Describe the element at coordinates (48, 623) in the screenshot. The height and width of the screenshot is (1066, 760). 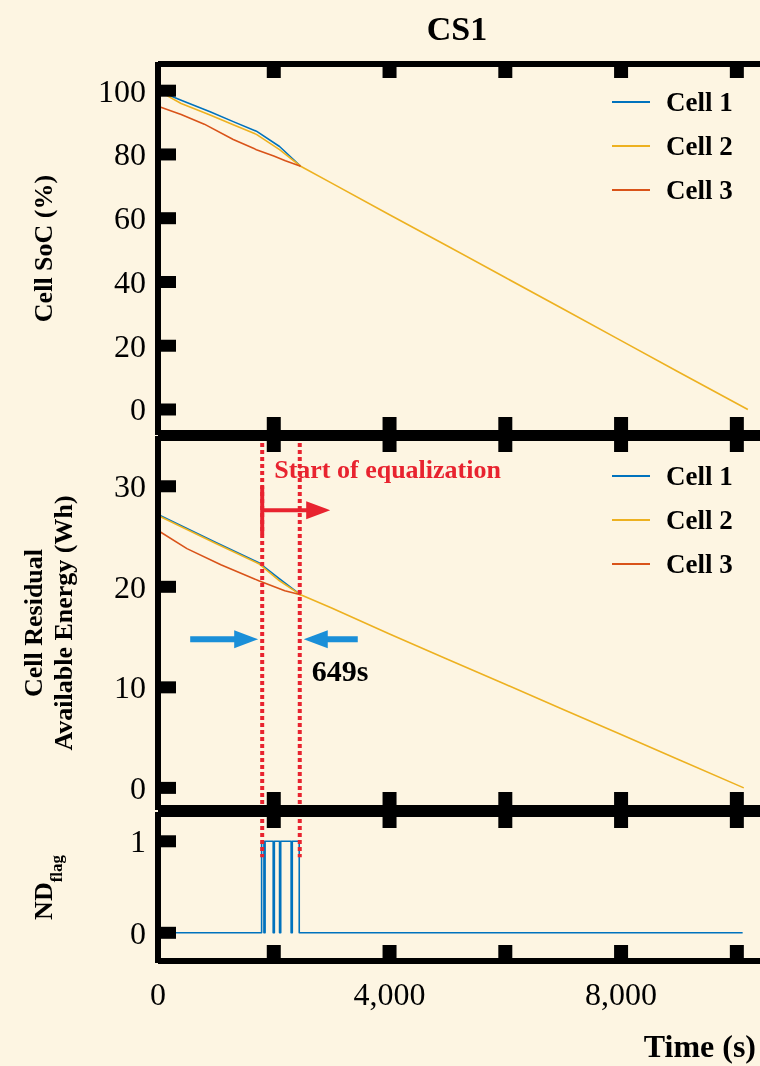
I see `y-axis-title: Cell Residual Available Energy (Wh)` at that location.